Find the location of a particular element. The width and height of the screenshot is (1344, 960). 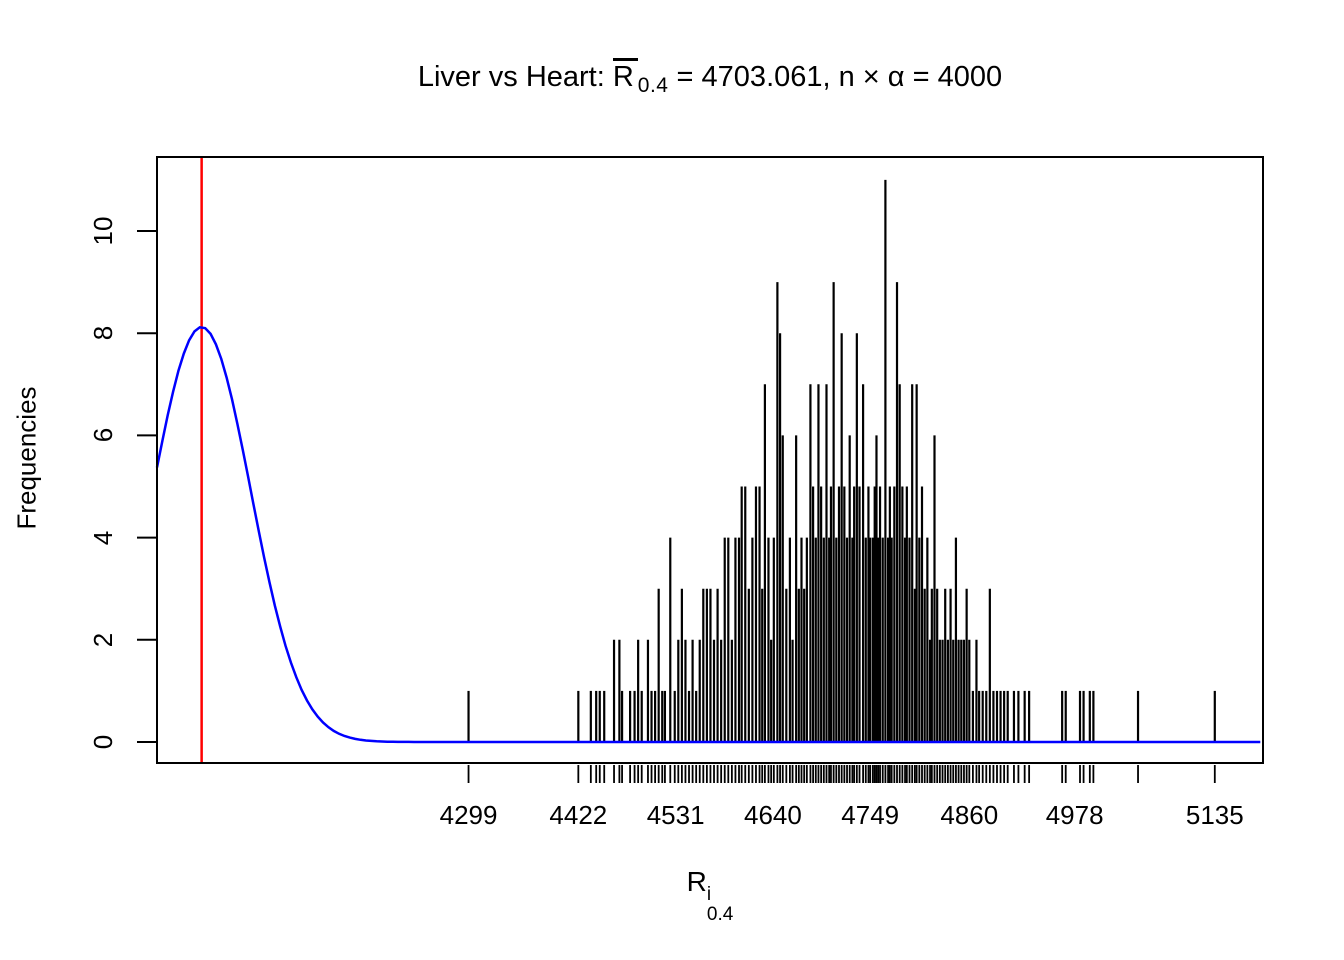

y-tick-label: 6 is located at coordinates (103, 435).